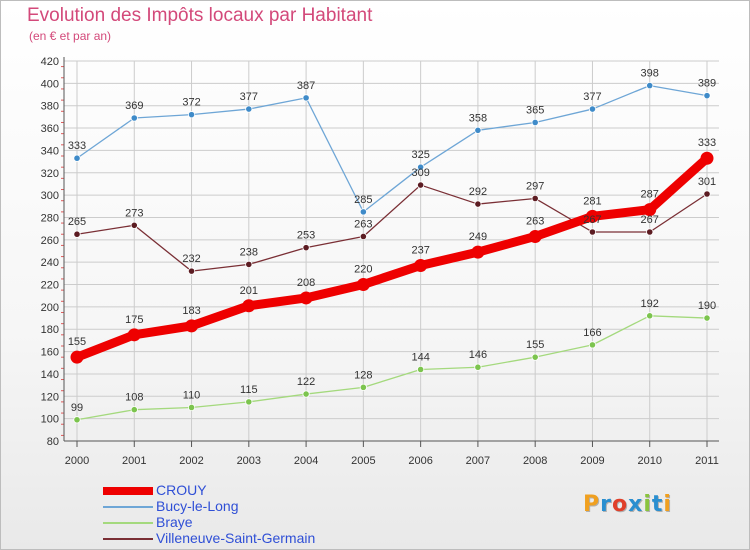  What do you see at coordinates (77, 146) in the screenshot?
I see `data-label-bucy-le-long: 333` at bounding box center [77, 146].